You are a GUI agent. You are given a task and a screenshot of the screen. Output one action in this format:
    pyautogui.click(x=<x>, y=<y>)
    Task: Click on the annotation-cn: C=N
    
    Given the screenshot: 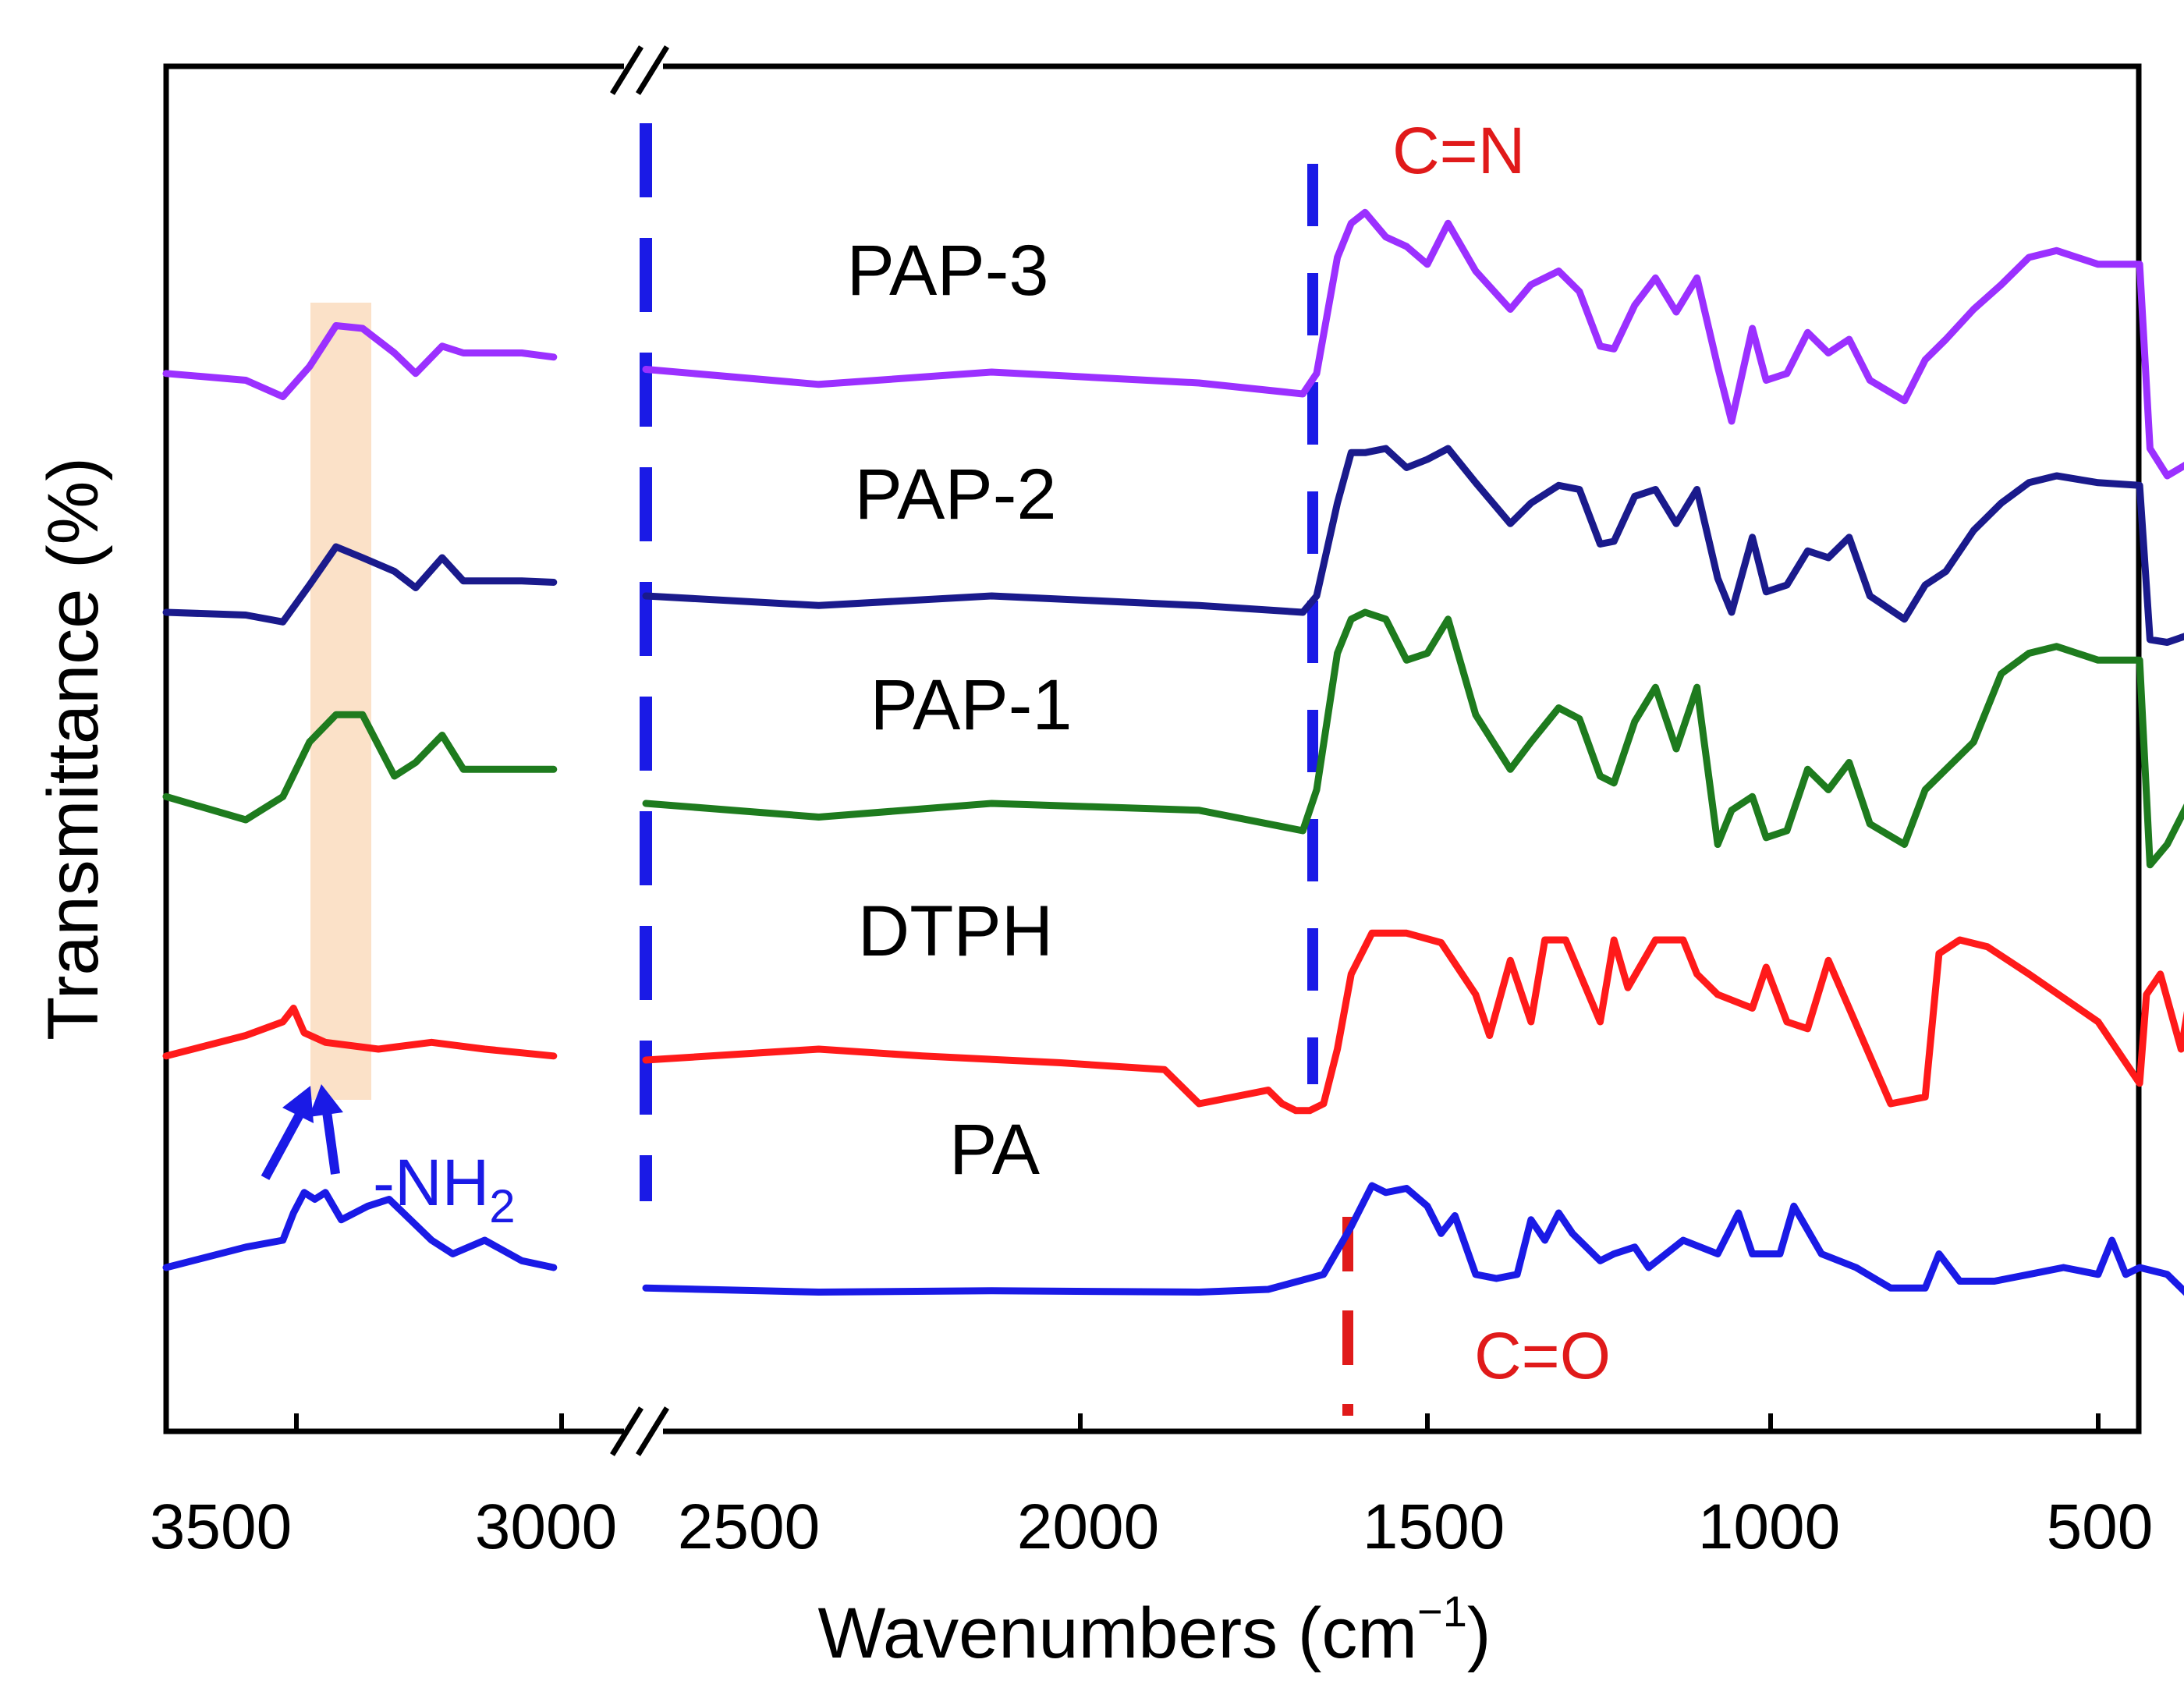 What is the action you would take?
    pyautogui.click(x=1458, y=150)
    